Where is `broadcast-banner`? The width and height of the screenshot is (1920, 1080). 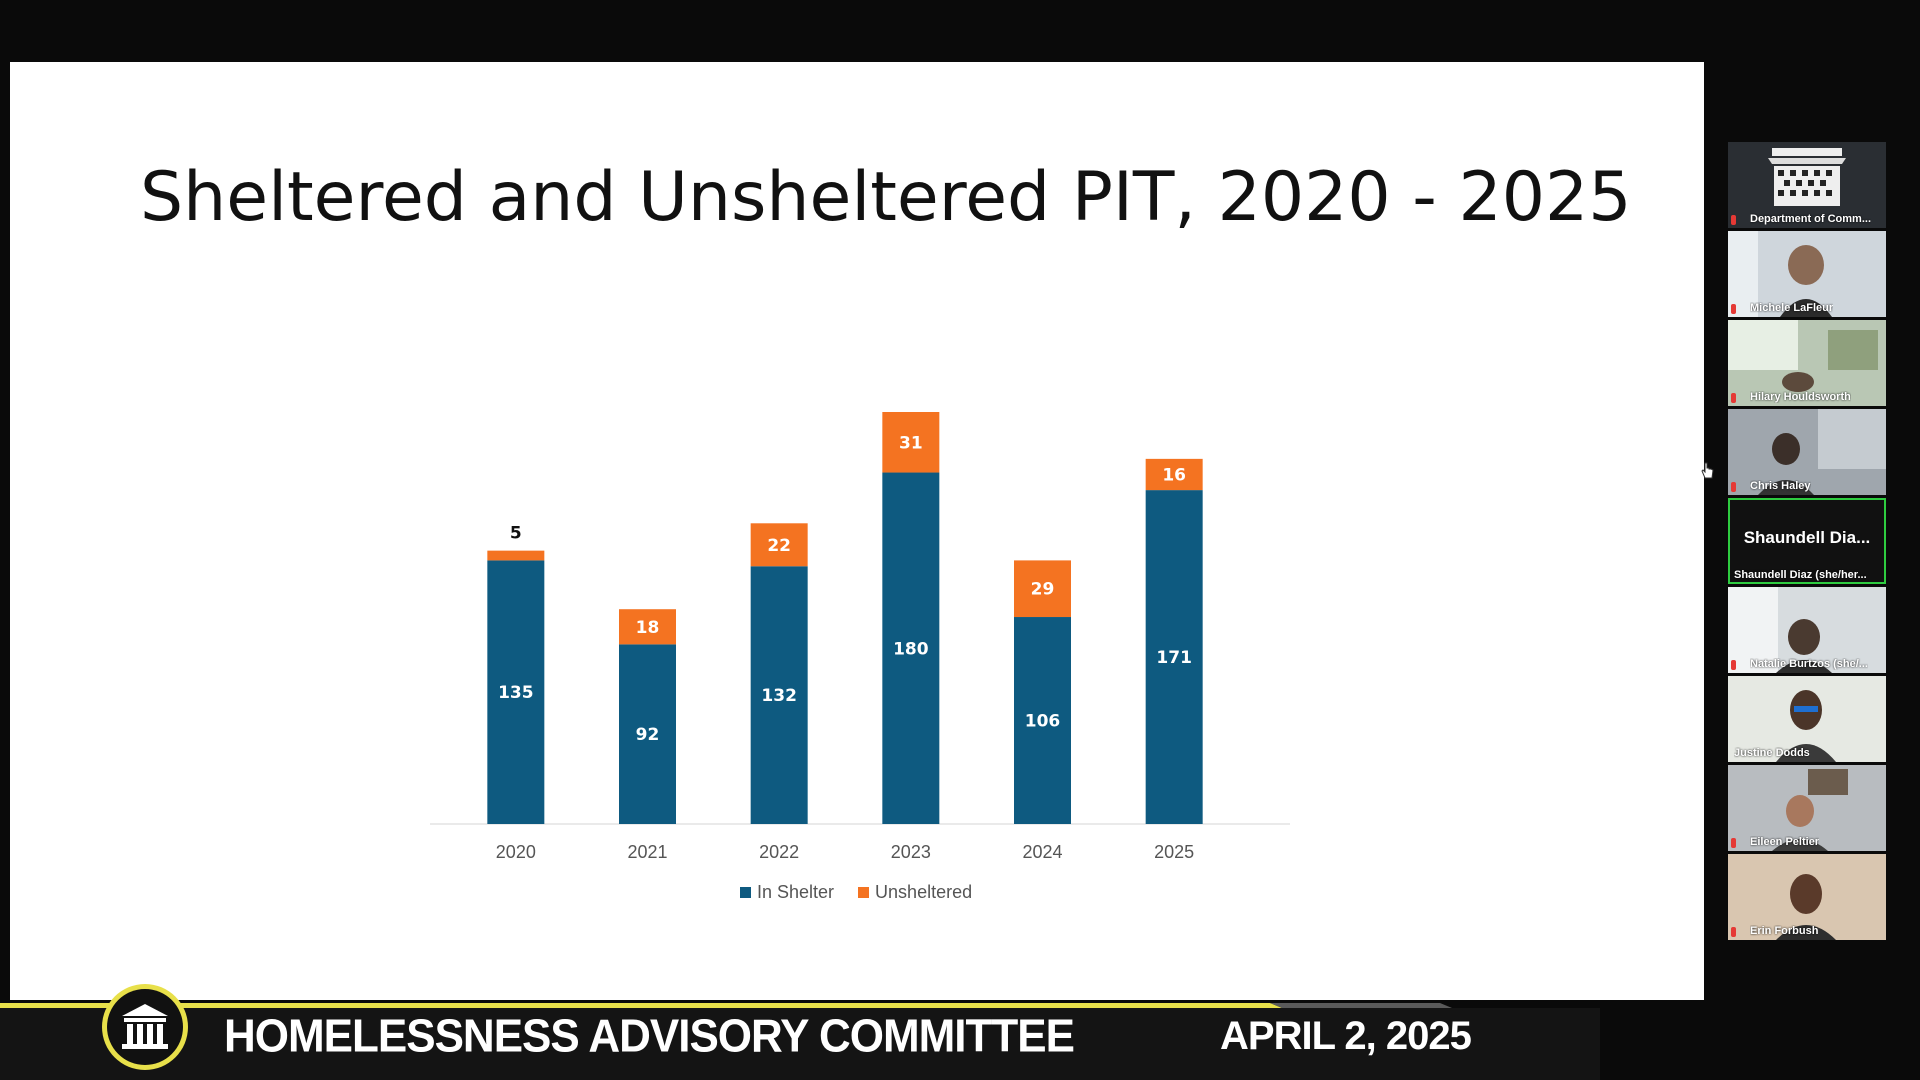 broadcast-banner is located at coordinates (960, 1040).